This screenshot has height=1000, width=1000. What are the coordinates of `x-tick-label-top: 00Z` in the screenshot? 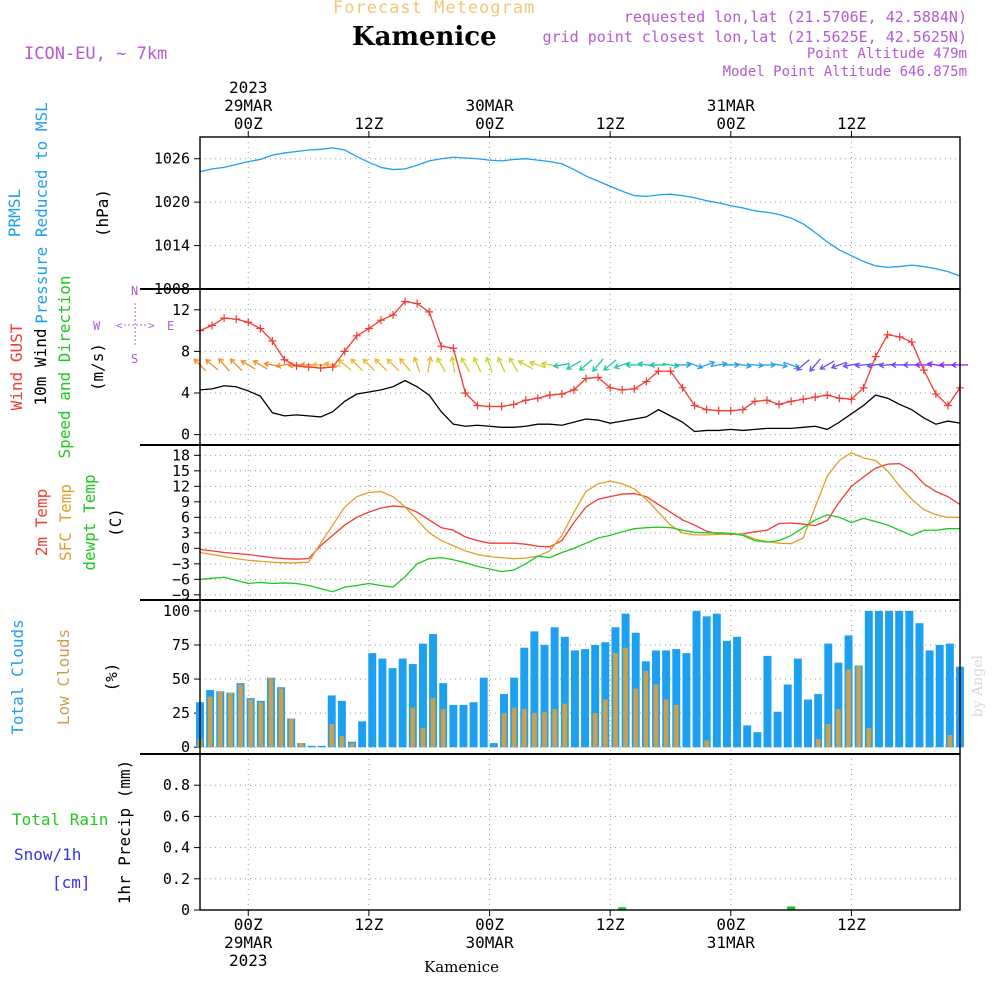 It's located at (248, 123).